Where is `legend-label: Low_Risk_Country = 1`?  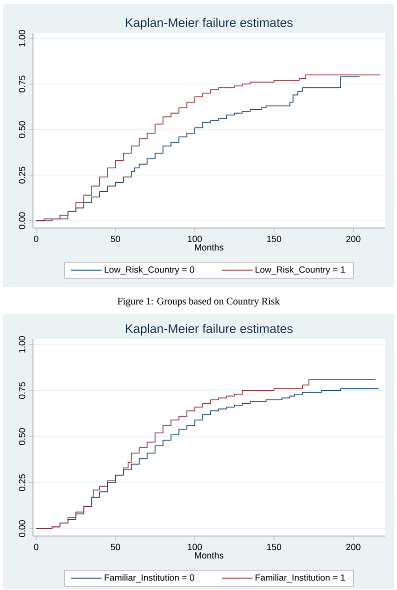 legend-label: Low_Risk_Country = 1 is located at coordinates (300, 270).